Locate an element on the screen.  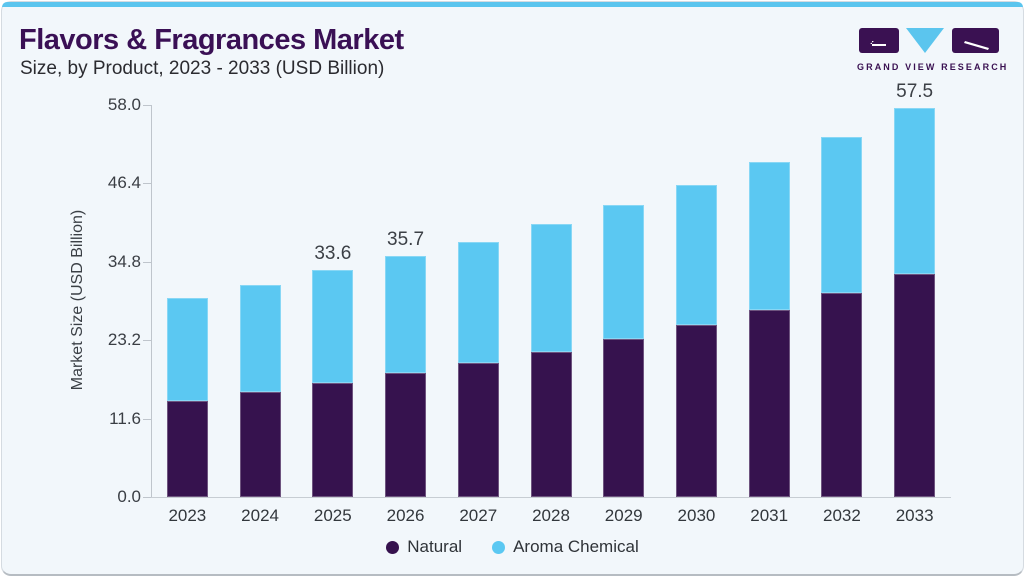
x-tick-label: 2033 is located at coordinates (914, 515).